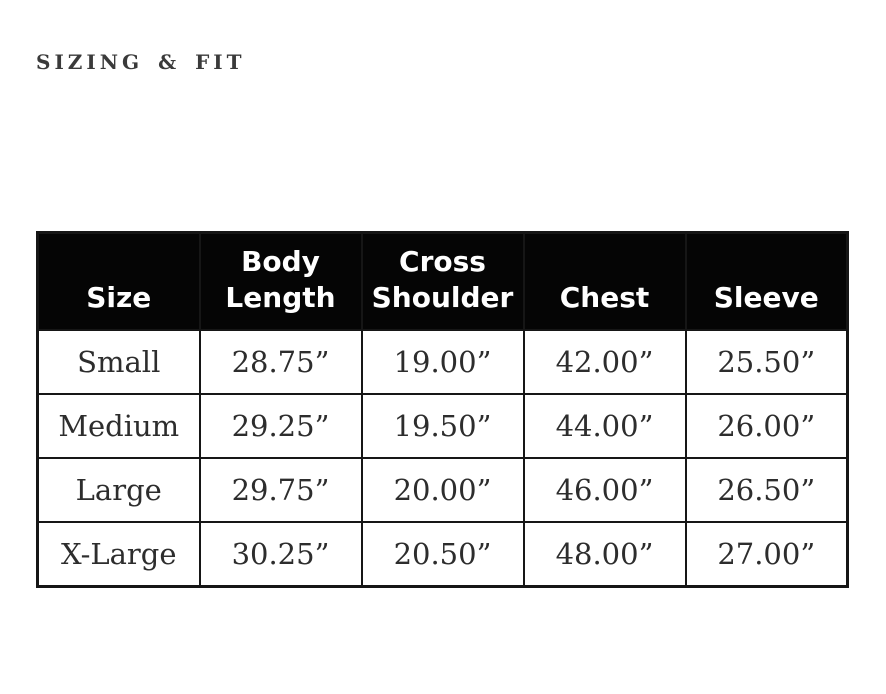 This screenshot has height=694, width=886. I want to click on column-header-cross-shoulder-label: Cross Shoulder, so click(442, 279).